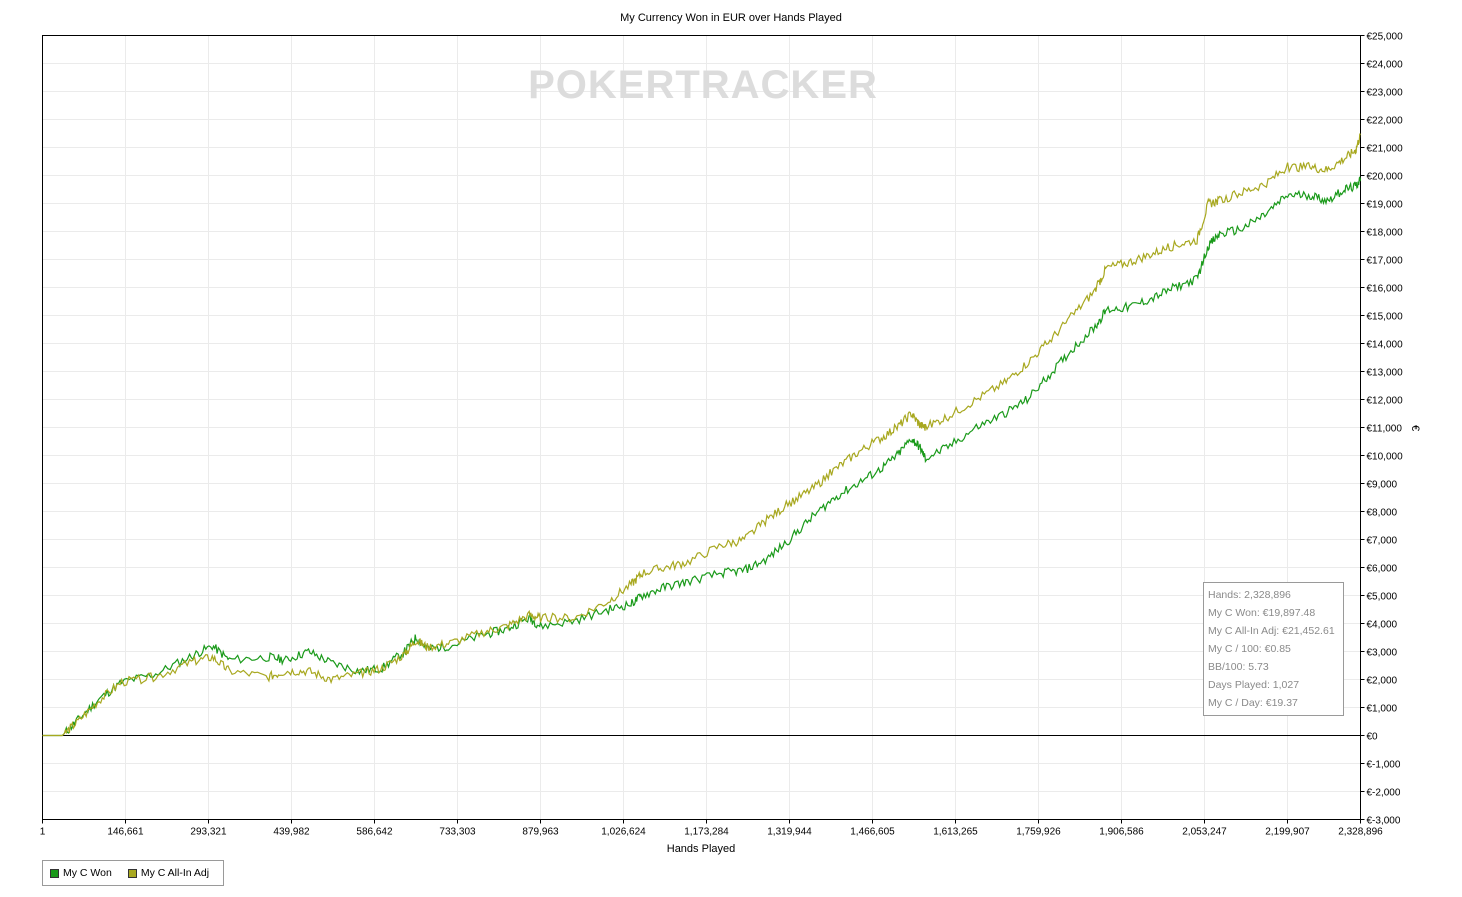 The width and height of the screenshot is (1462, 897). Describe the element at coordinates (1385, 37) in the screenshot. I see `y-tick-label: €25,000` at that location.